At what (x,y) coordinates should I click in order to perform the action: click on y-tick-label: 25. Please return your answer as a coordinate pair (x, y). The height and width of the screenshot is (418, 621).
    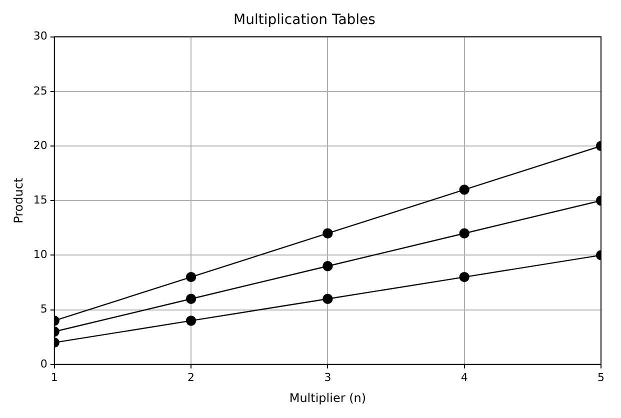
    Looking at the image, I should click on (40, 91).